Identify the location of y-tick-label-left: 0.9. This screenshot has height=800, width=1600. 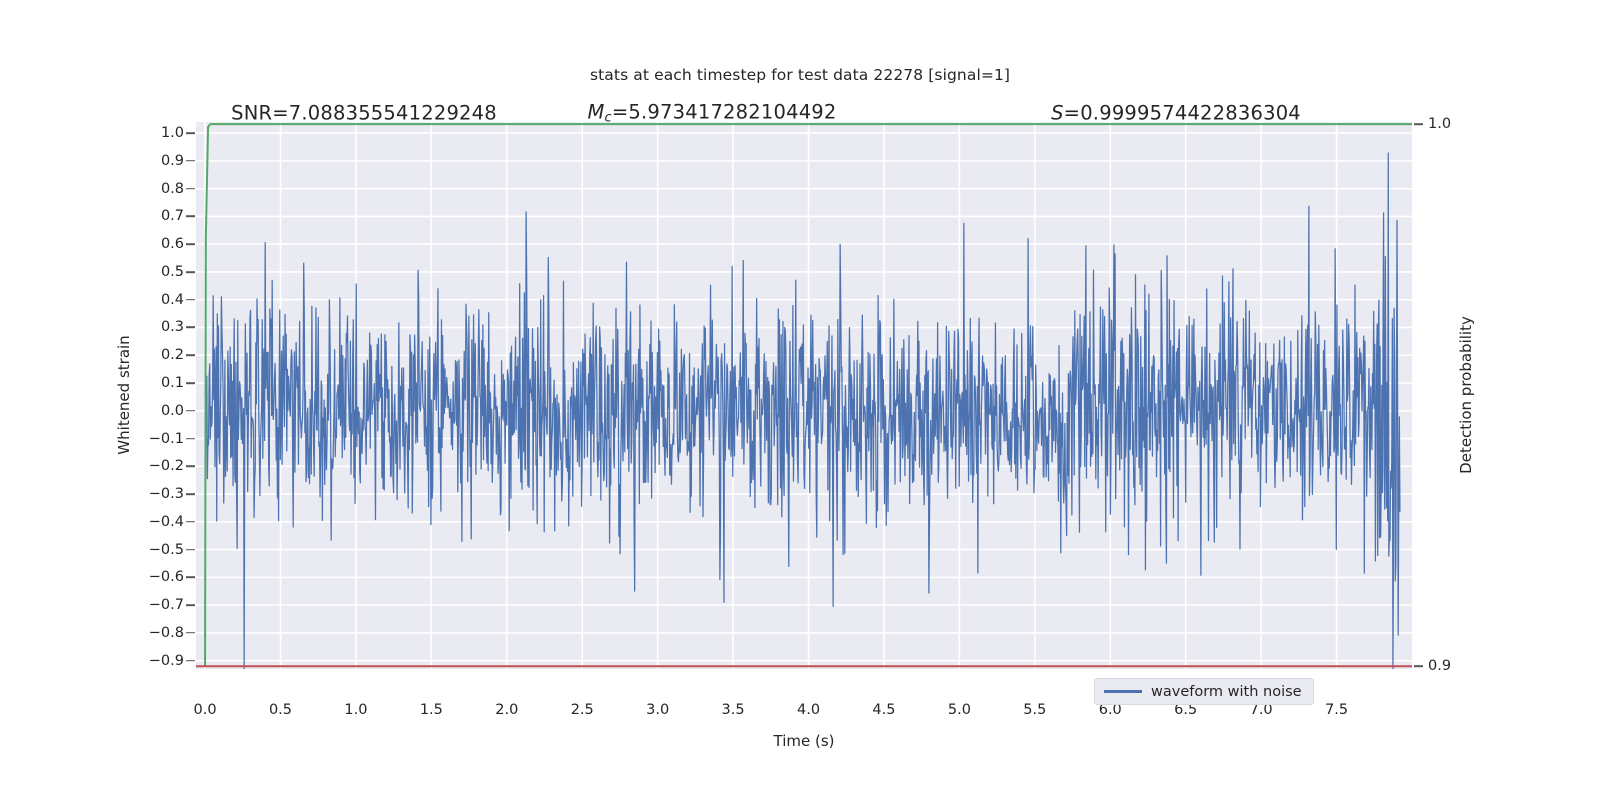
(172, 160).